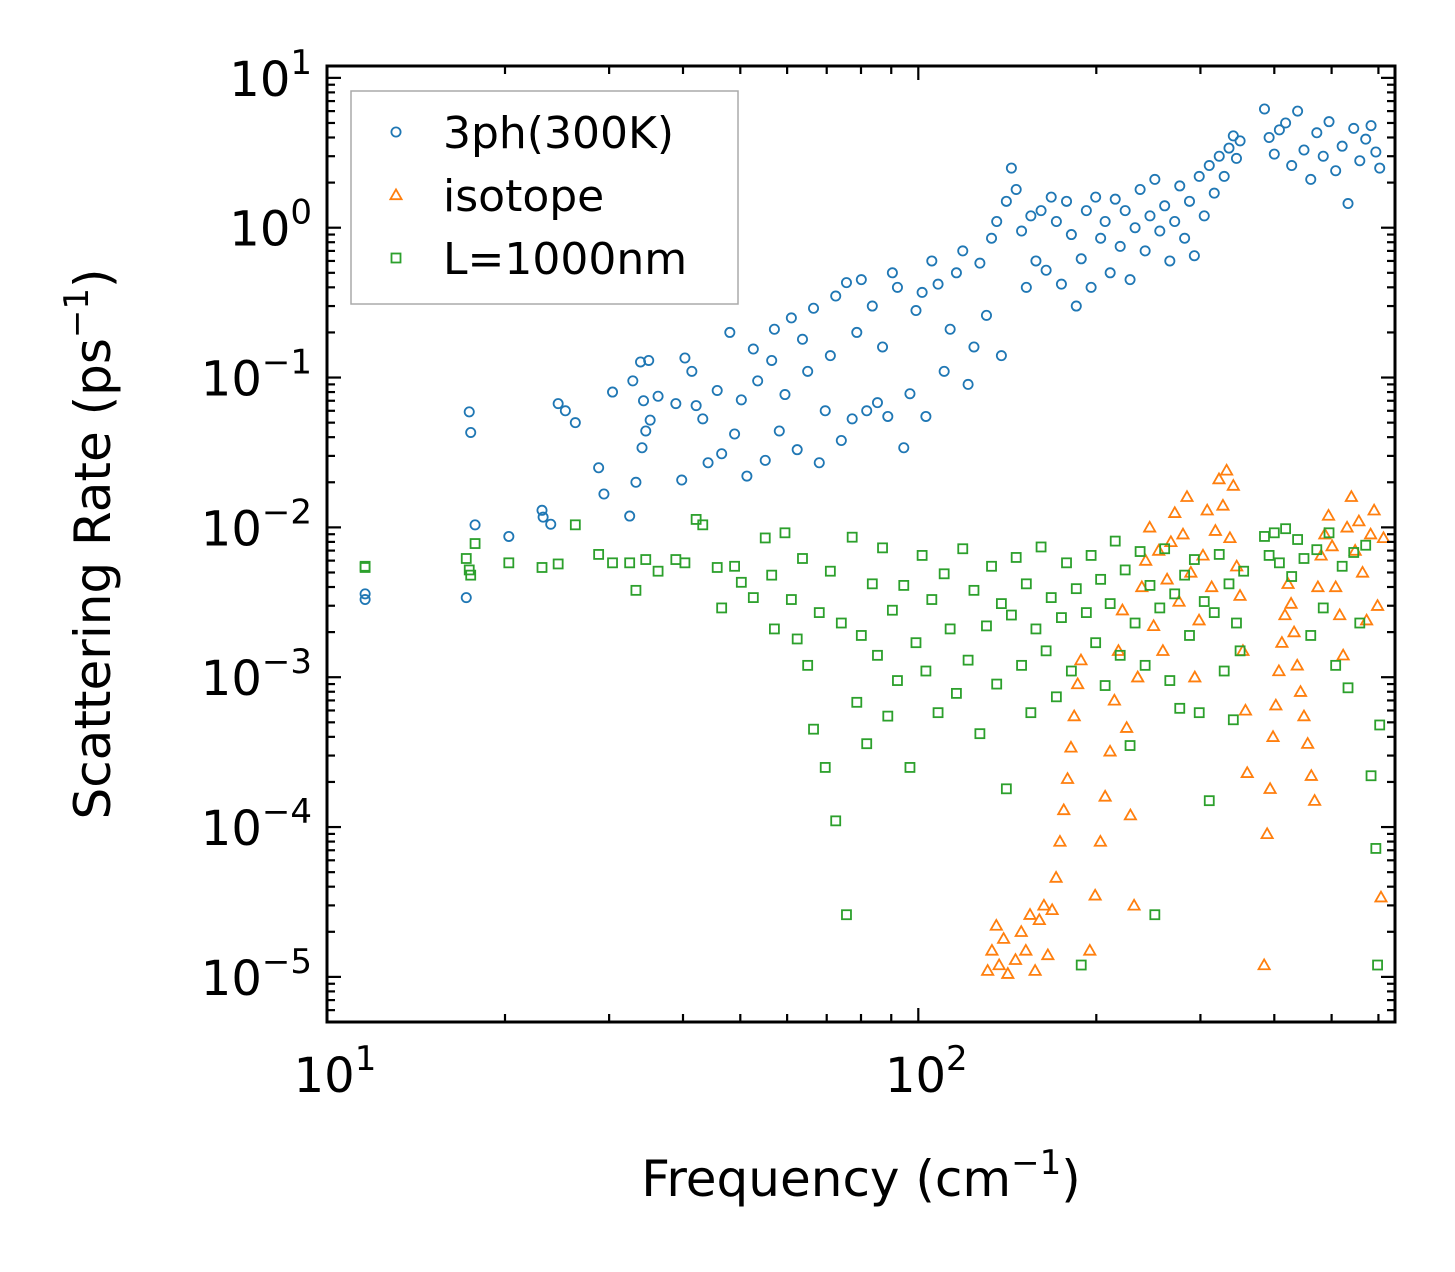 Image resolution: width=1455 pixels, height=1272 pixels. What do you see at coordinates (270, 225) in the screenshot?
I see `y-tick-label: 10⁰` at bounding box center [270, 225].